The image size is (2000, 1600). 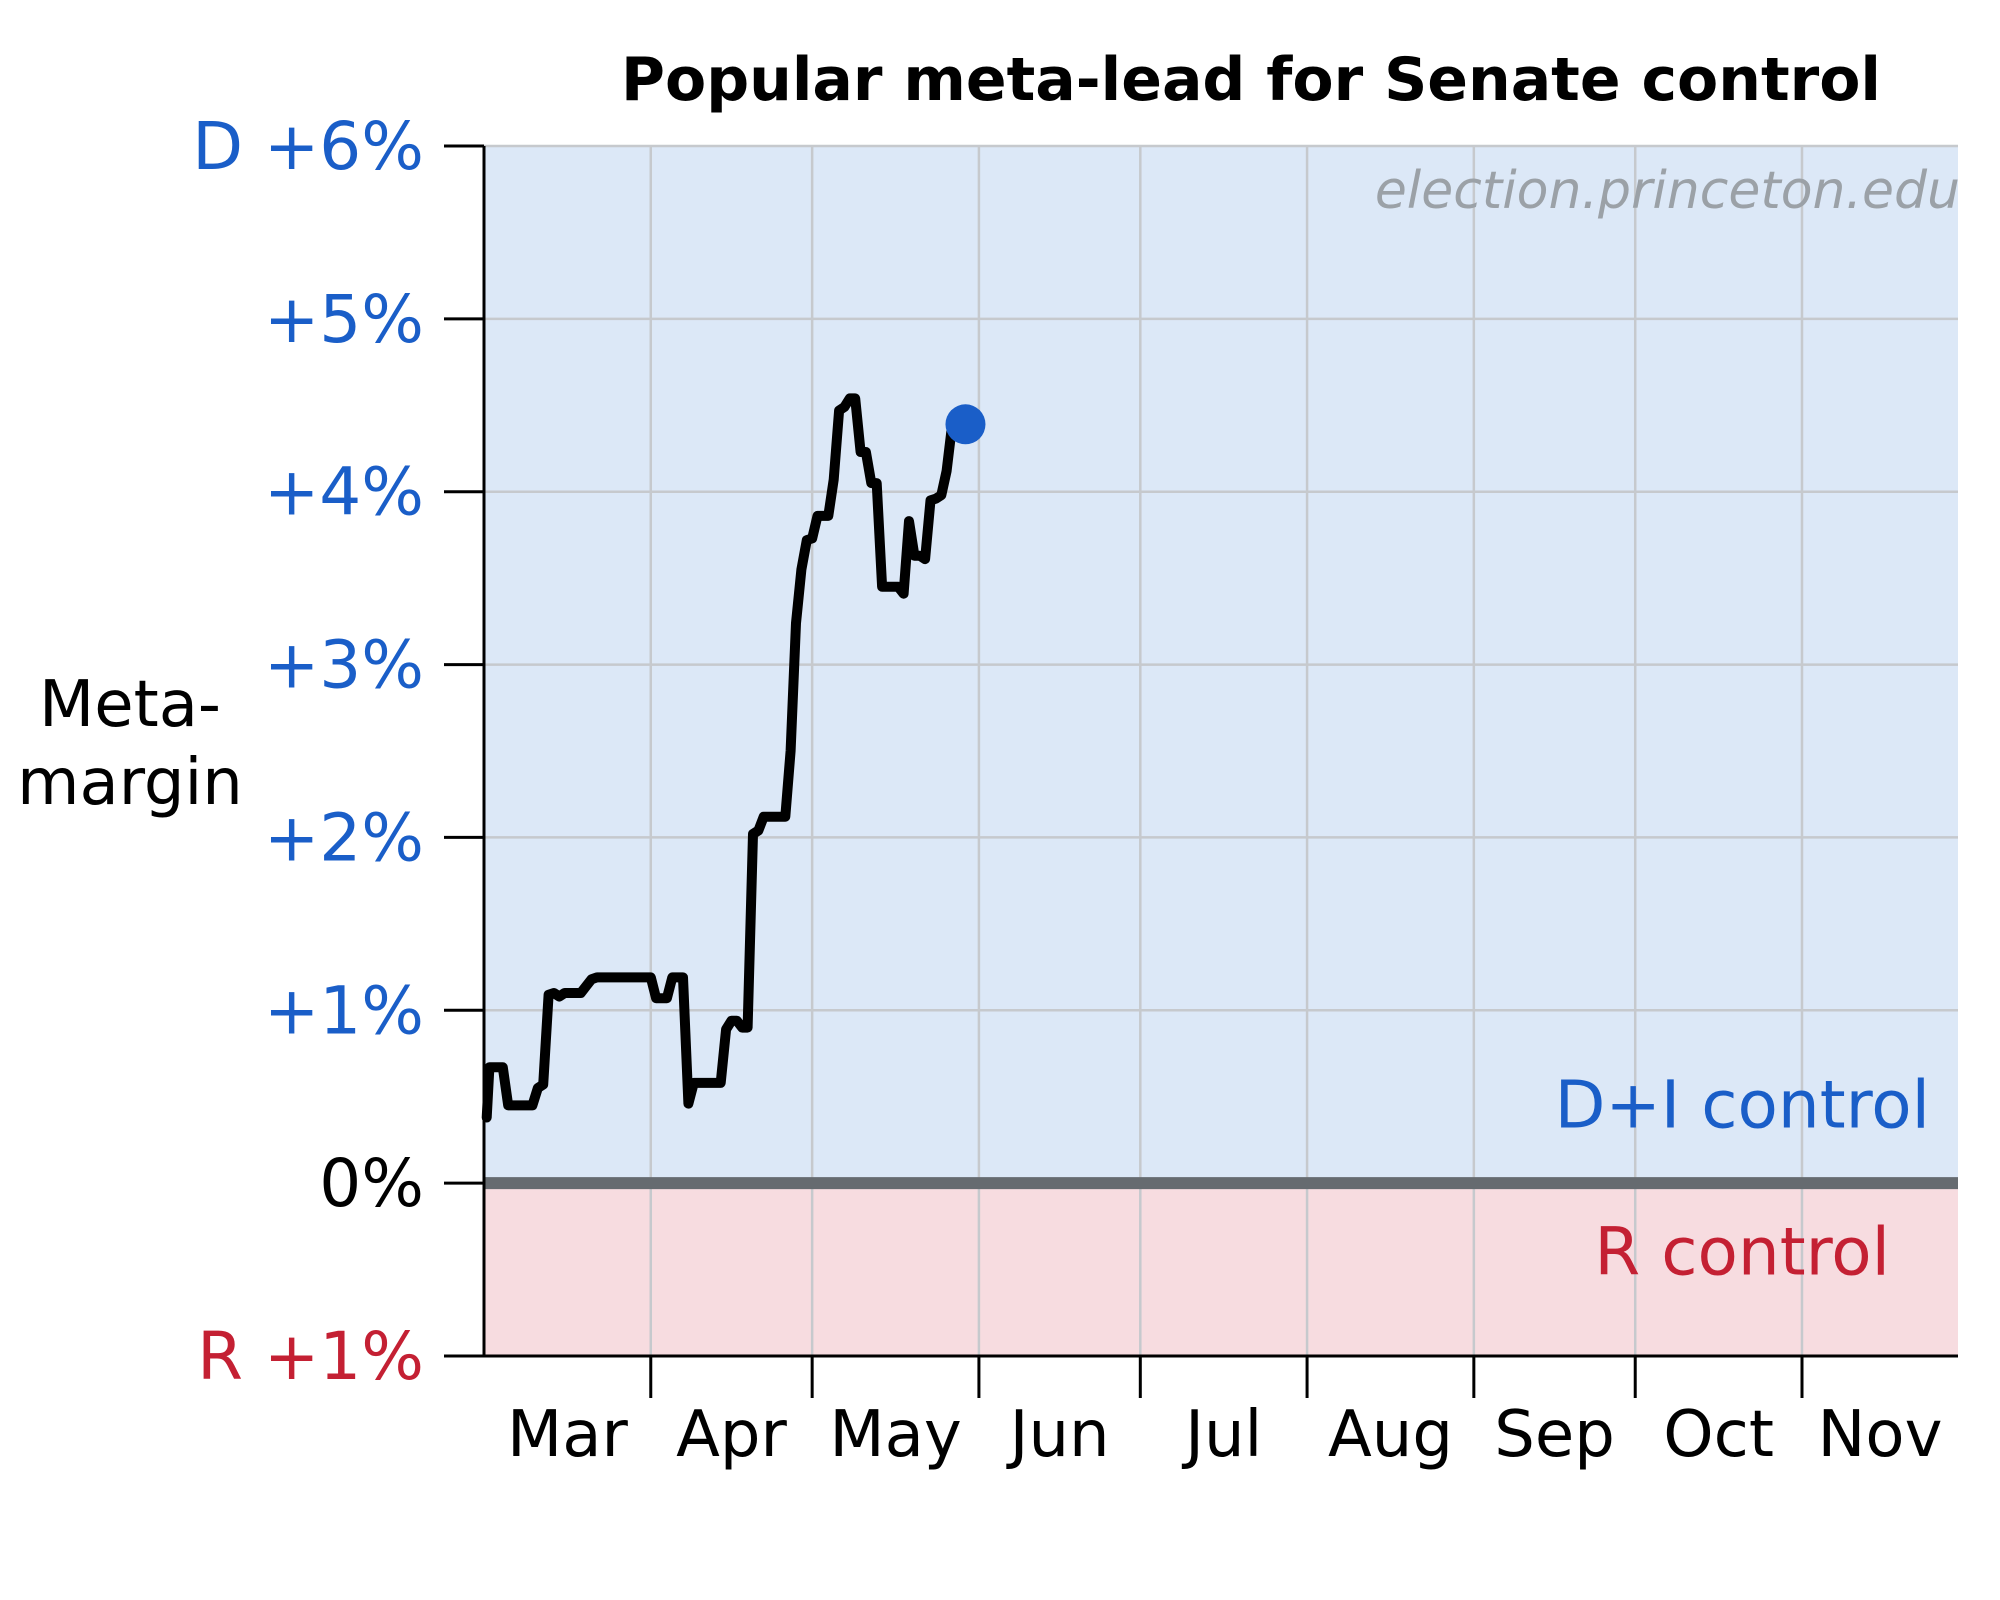 I want to click on x-tick-label: Oct, so click(x=1718, y=1435).